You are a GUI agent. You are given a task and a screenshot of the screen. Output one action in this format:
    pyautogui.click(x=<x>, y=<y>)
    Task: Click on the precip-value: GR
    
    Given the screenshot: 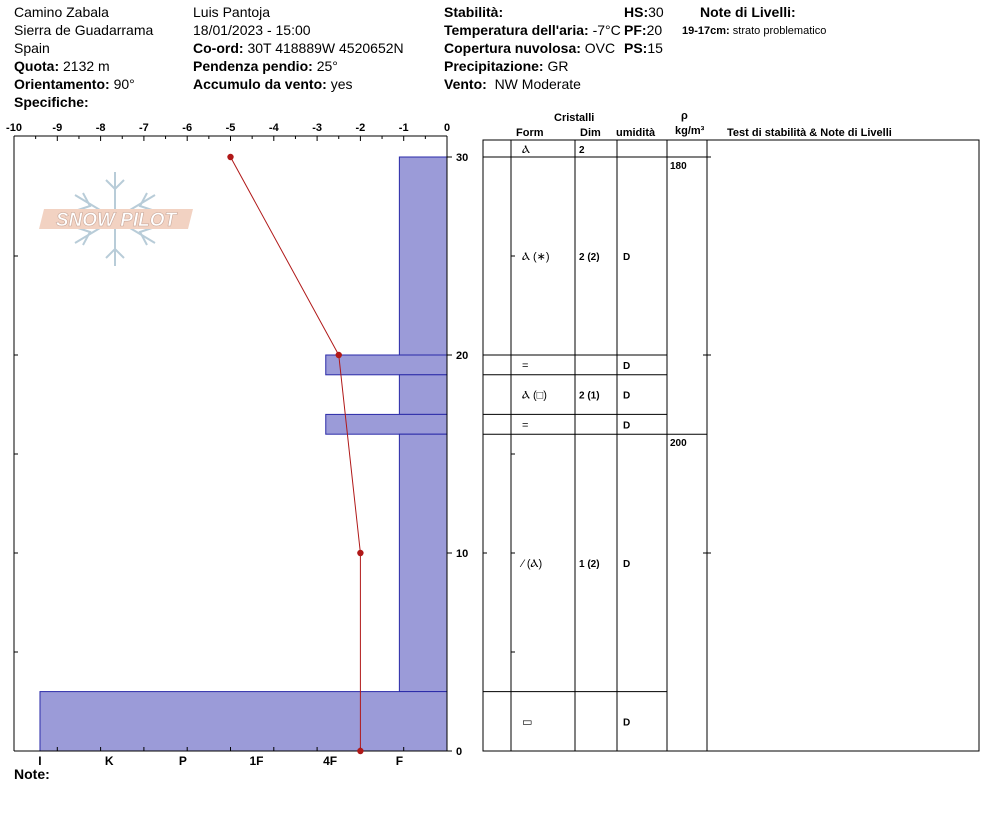 What is the action you would take?
    pyautogui.click(x=558, y=66)
    